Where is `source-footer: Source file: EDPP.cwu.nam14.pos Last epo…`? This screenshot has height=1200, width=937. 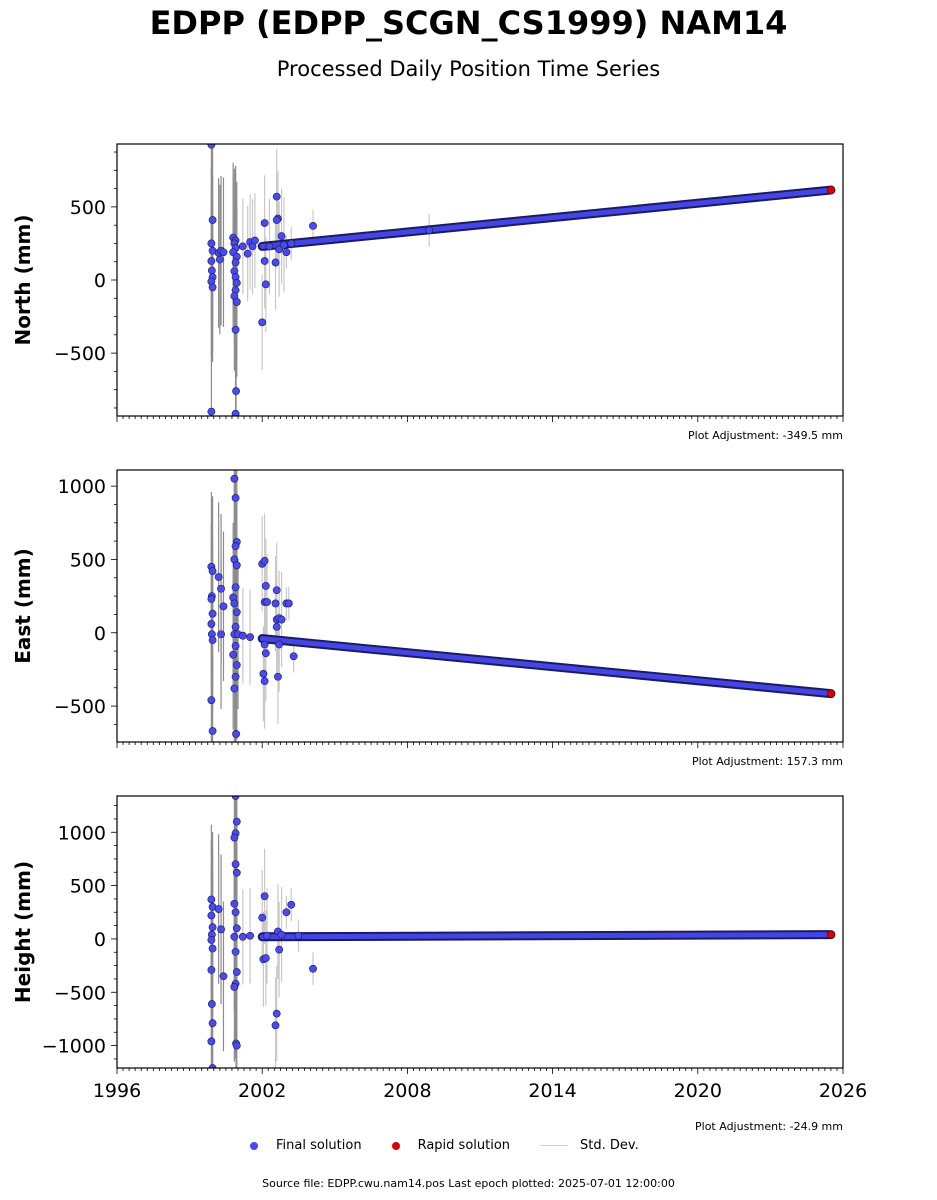 source-footer: Source file: EDPP.cwu.nam14.pos Last epo… is located at coordinates (468, 1183).